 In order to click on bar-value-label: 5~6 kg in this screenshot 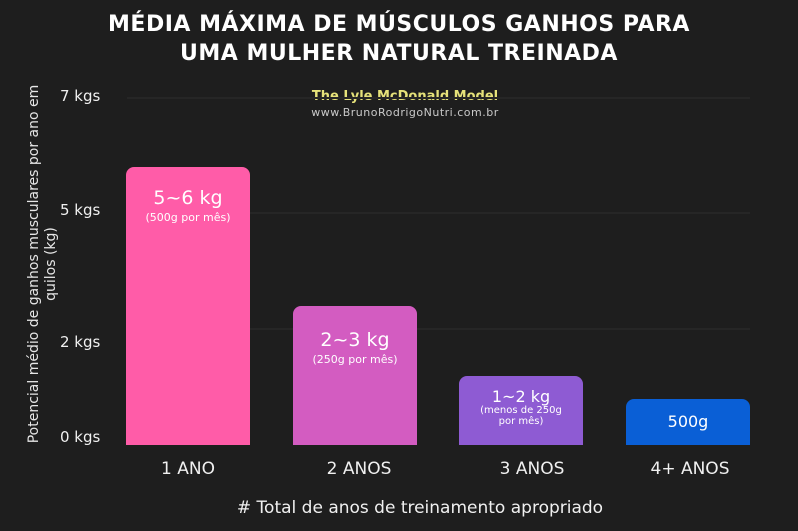, I will do `click(188, 198)`.